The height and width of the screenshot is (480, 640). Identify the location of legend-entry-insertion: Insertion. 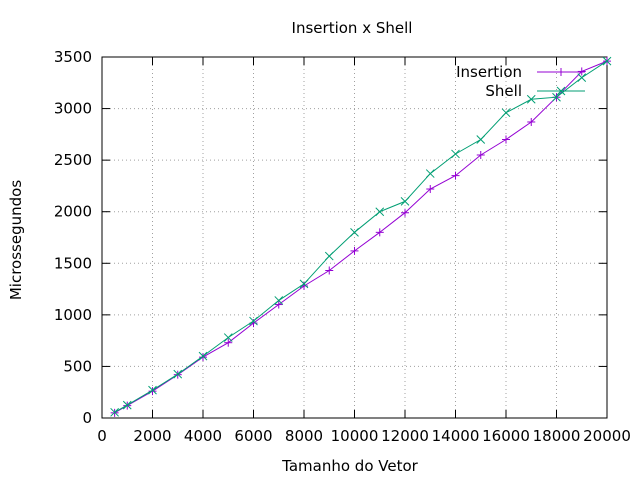
(520, 72).